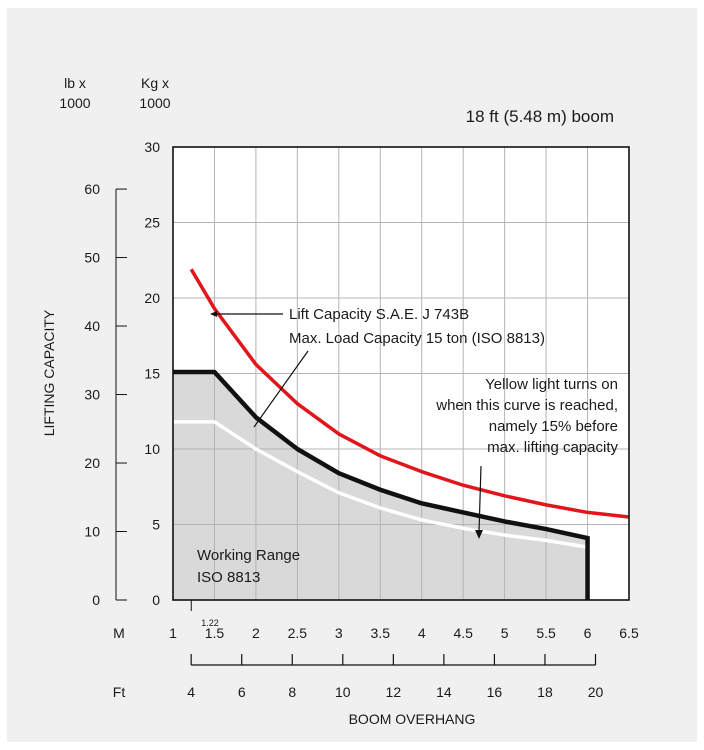 Image resolution: width=704 pixels, height=750 pixels. What do you see at coordinates (292, 692) in the screenshot?
I see `x-tick-label-ft: 8` at bounding box center [292, 692].